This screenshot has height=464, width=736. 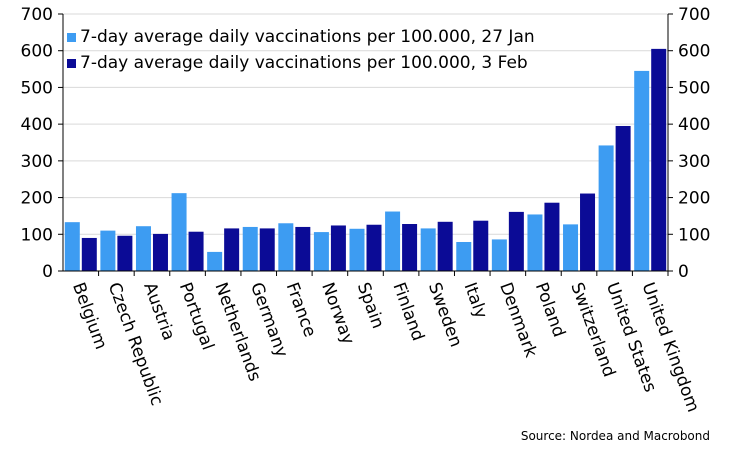 I want to click on bar-feb3-austria, so click(x=160, y=252).